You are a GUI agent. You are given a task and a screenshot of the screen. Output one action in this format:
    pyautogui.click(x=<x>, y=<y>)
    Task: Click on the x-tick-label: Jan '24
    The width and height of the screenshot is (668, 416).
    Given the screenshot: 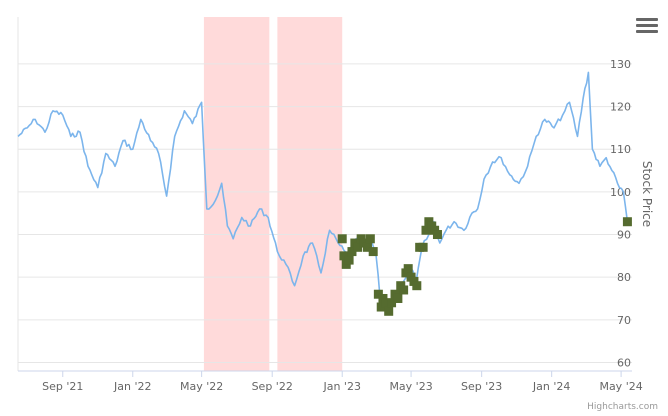 What is the action you would take?
    pyautogui.click(x=551, y=386)
    